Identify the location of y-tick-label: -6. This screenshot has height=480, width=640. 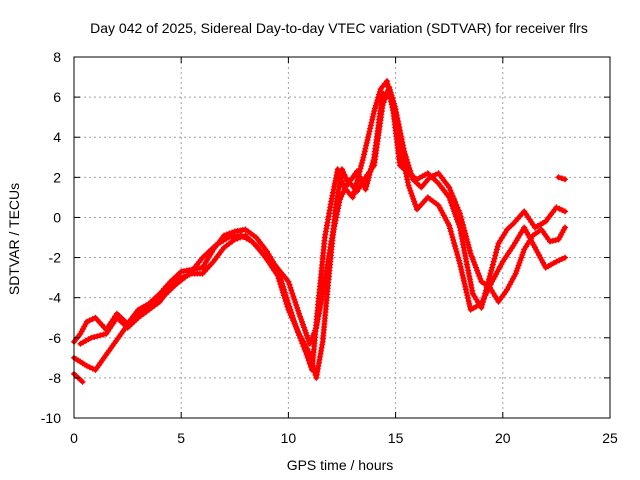
(55, 338).